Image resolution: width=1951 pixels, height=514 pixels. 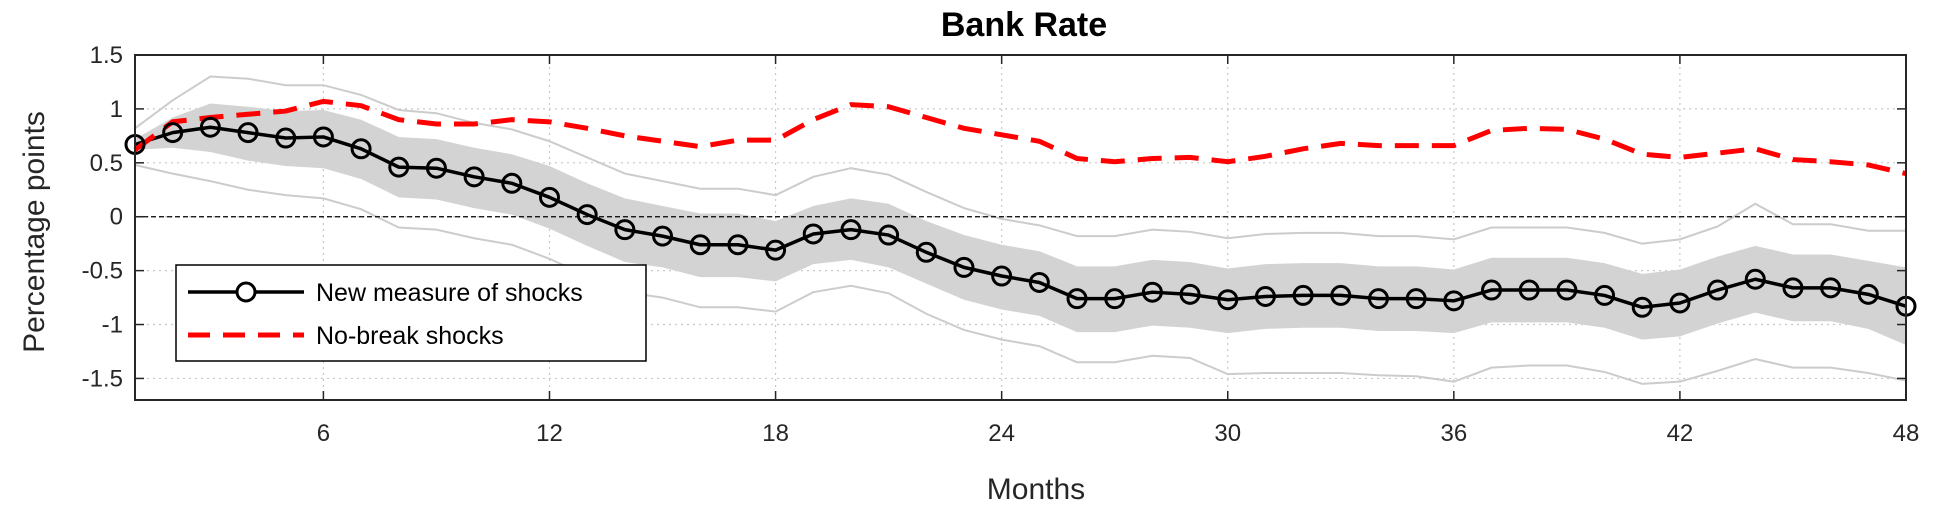 What do you see at coordinates (1227, 433) in the screenshot?
I see `x-tick-label: 30` at bounding box center [1227, 433].